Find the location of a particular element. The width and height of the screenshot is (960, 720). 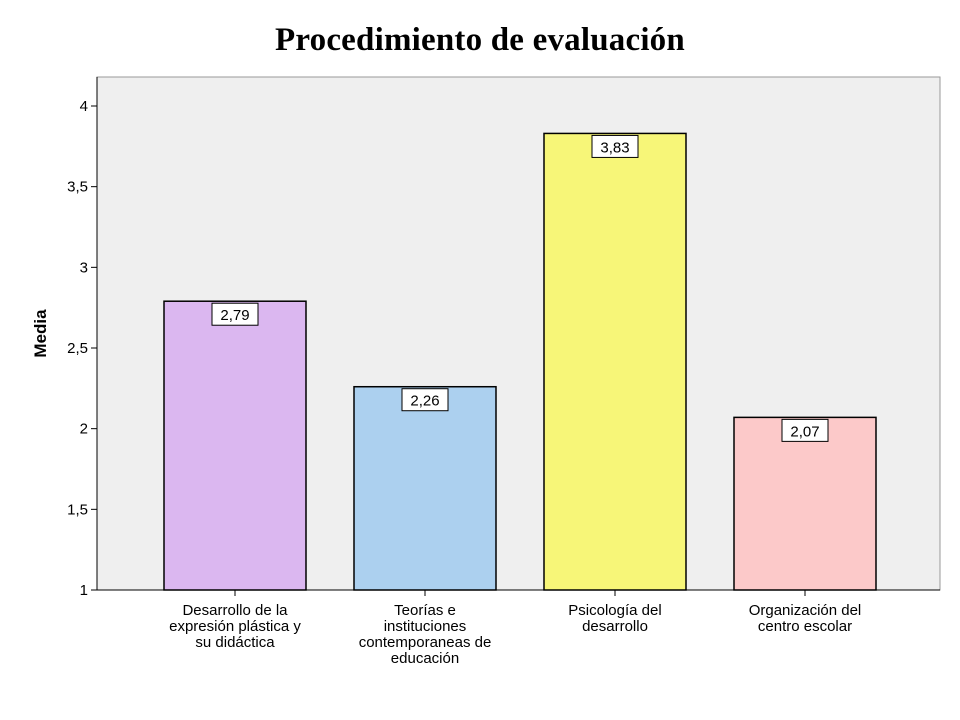

x-tick-label: Psicología del is located at coordinates (614, 610).